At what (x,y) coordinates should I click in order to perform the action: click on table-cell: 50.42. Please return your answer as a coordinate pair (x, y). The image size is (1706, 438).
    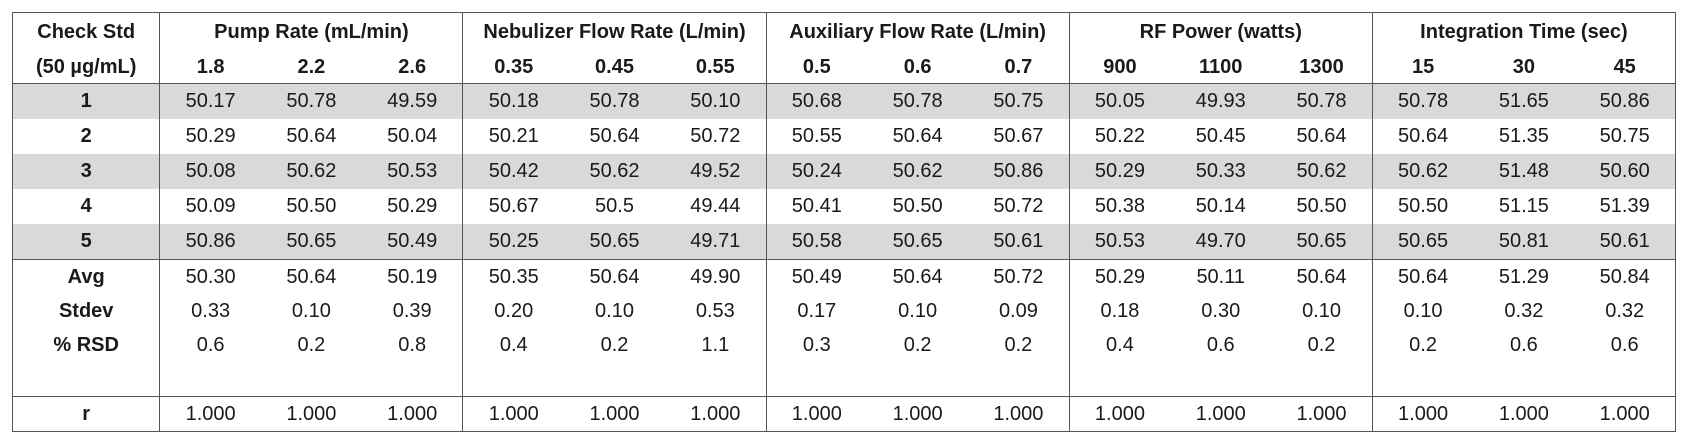
    Looking at the image, I should click on (513, 171).